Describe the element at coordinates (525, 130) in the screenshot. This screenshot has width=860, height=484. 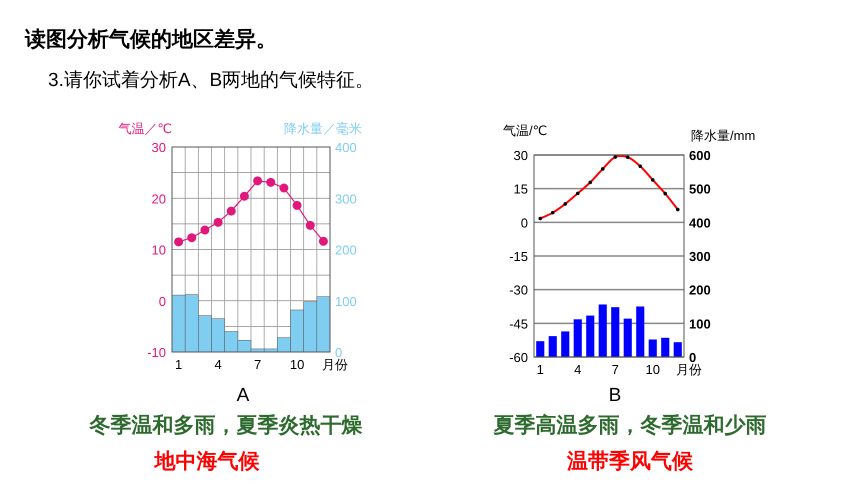
I see `y-axis-title: 气温/℃` at that location.